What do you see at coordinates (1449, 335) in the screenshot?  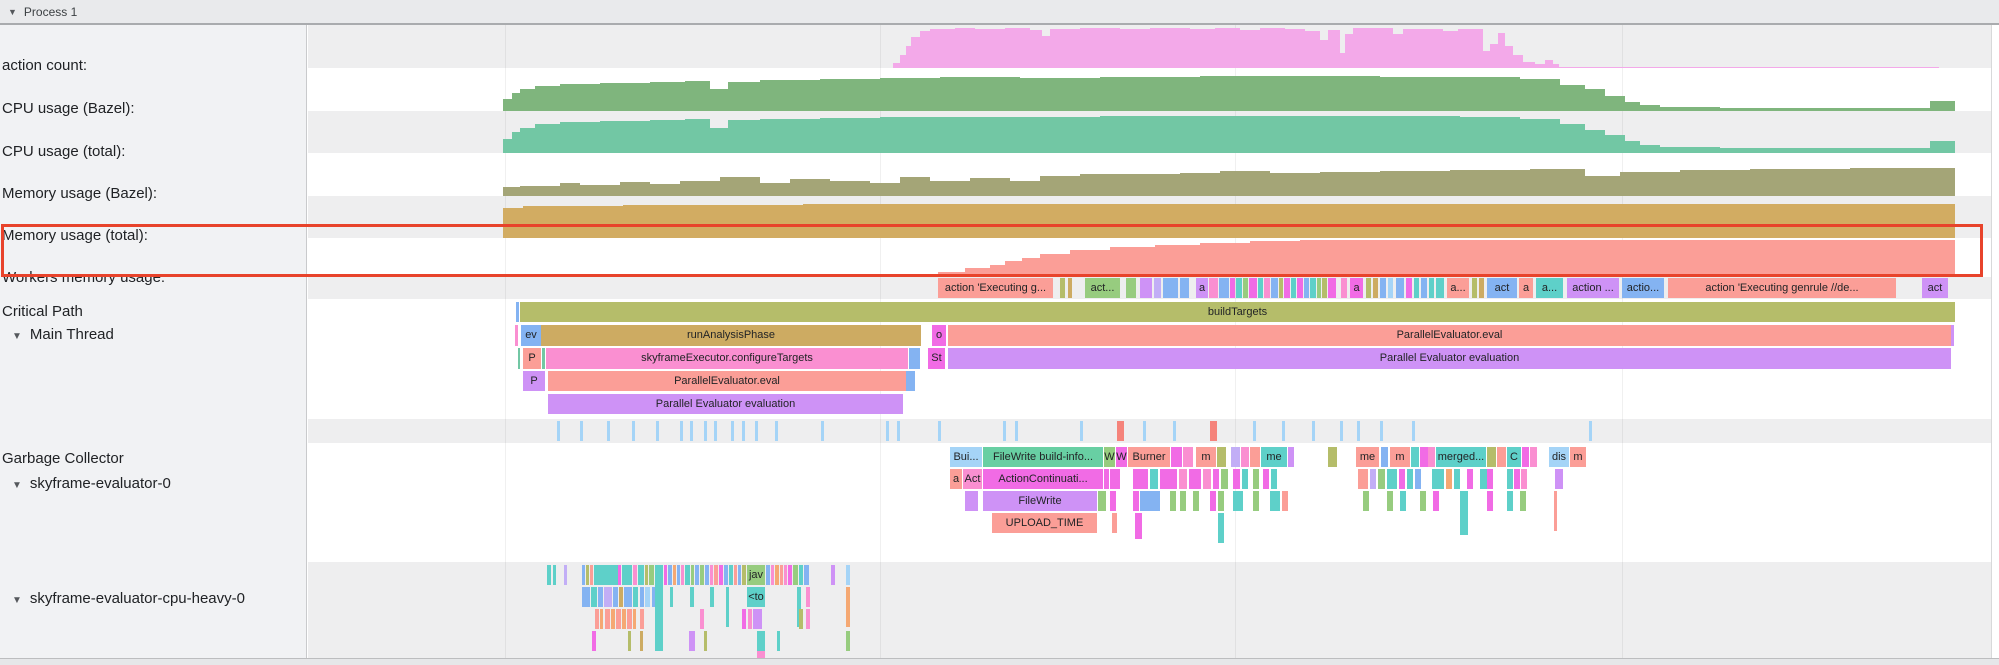 I see `trace-event: ParallelEvaluator.eval` at bounding box center [1449, 335].